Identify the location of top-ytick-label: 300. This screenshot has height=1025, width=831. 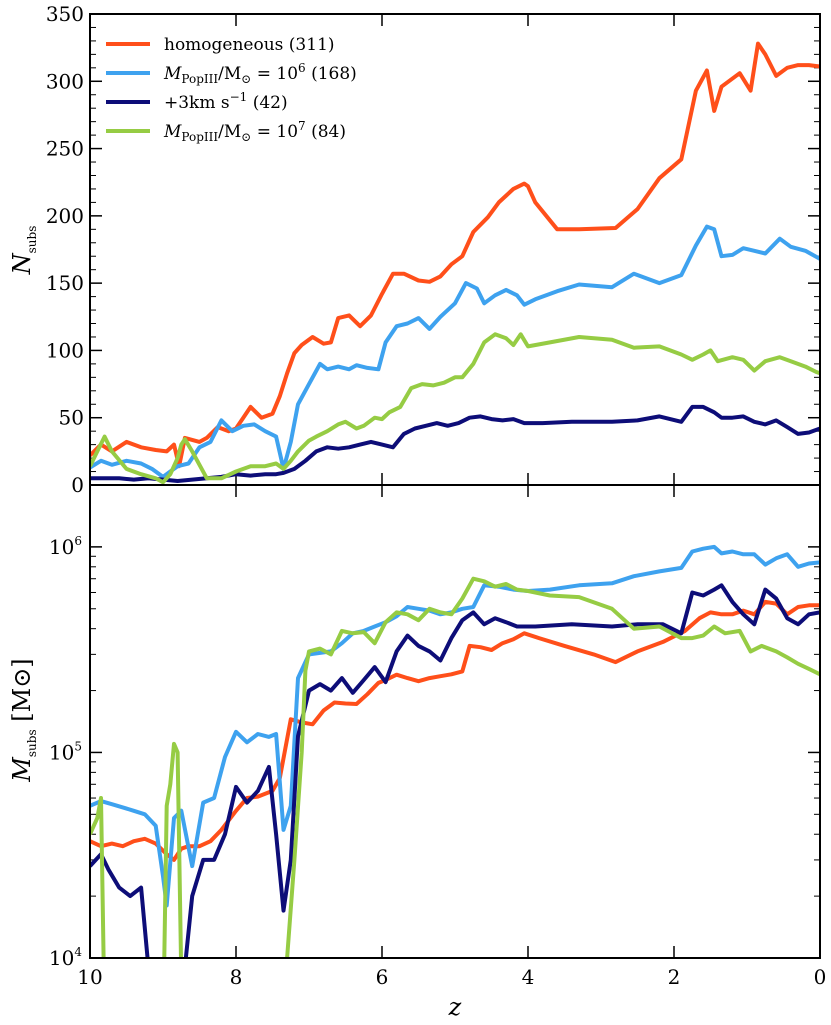
(65, 81).